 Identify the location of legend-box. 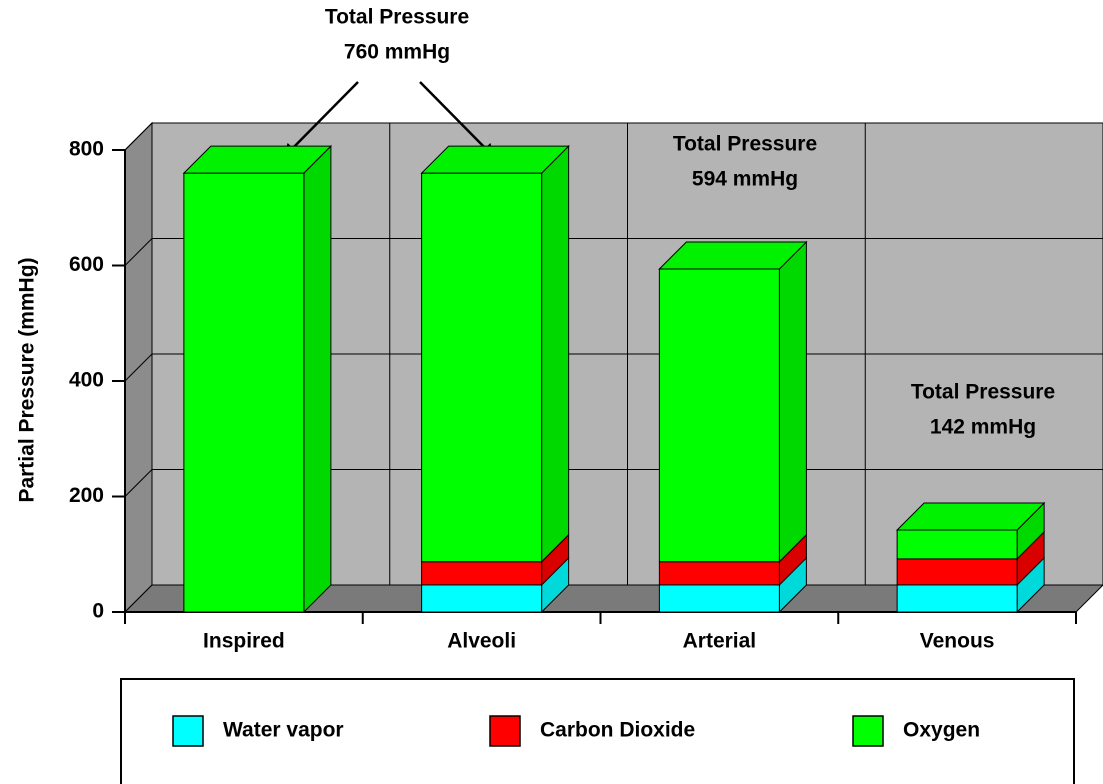
(597, 731).